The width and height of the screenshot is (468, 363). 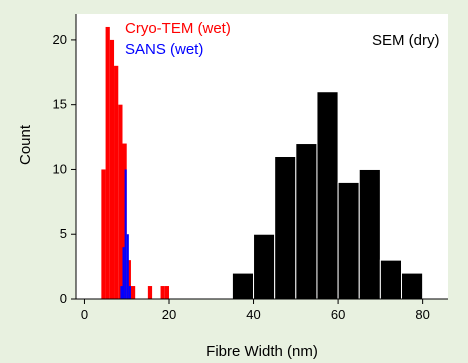 I want to click on bar-sem-dry--5, so click(x=348, y=240).